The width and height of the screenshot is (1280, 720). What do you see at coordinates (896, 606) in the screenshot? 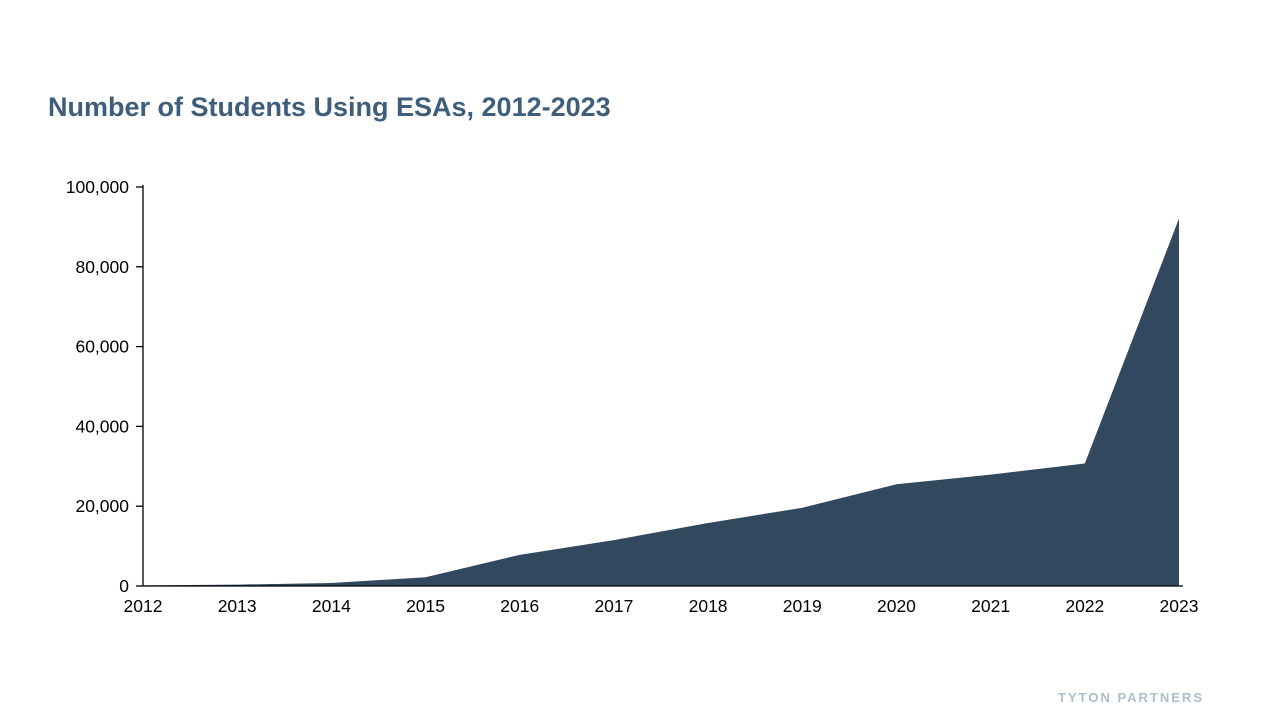
I see `x-tick-label: 2020` at bounding box center [896, 606].